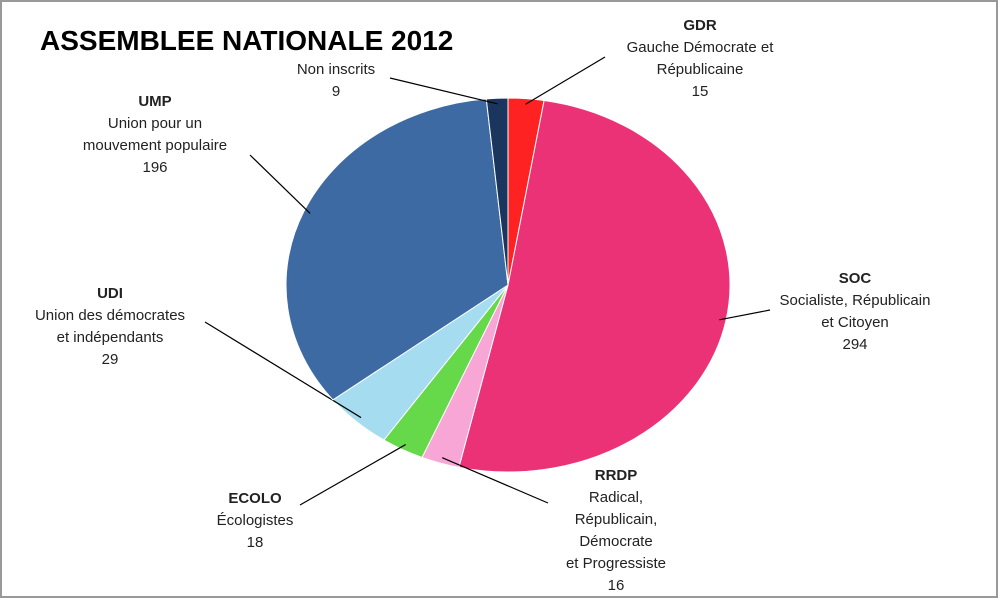 This screenshot has width=1000, height=600. Describe the element at coordinates (255, 520) in the screenshot. I see `description-label: Écologistes` at that location.